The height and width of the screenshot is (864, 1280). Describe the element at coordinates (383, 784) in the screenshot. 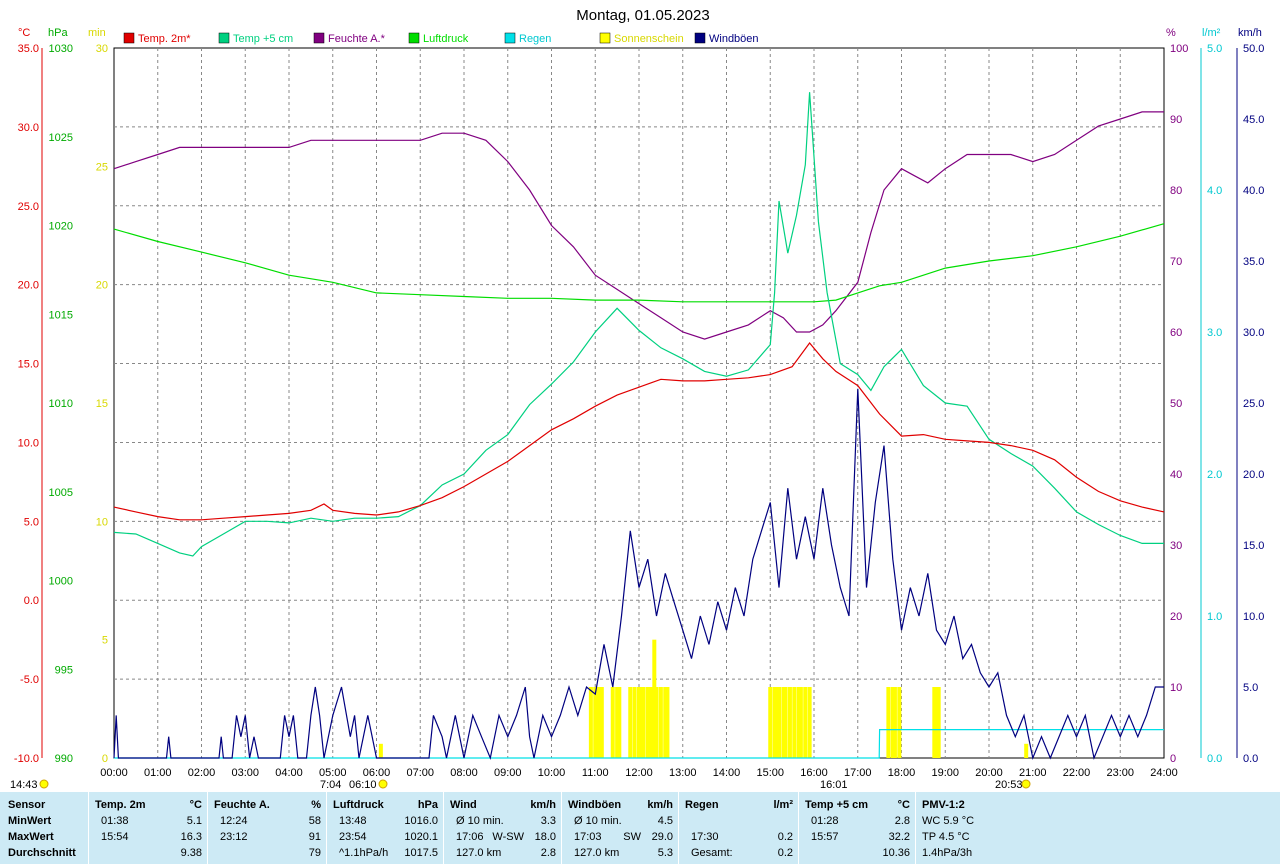

I see `sun-icon` at that location.